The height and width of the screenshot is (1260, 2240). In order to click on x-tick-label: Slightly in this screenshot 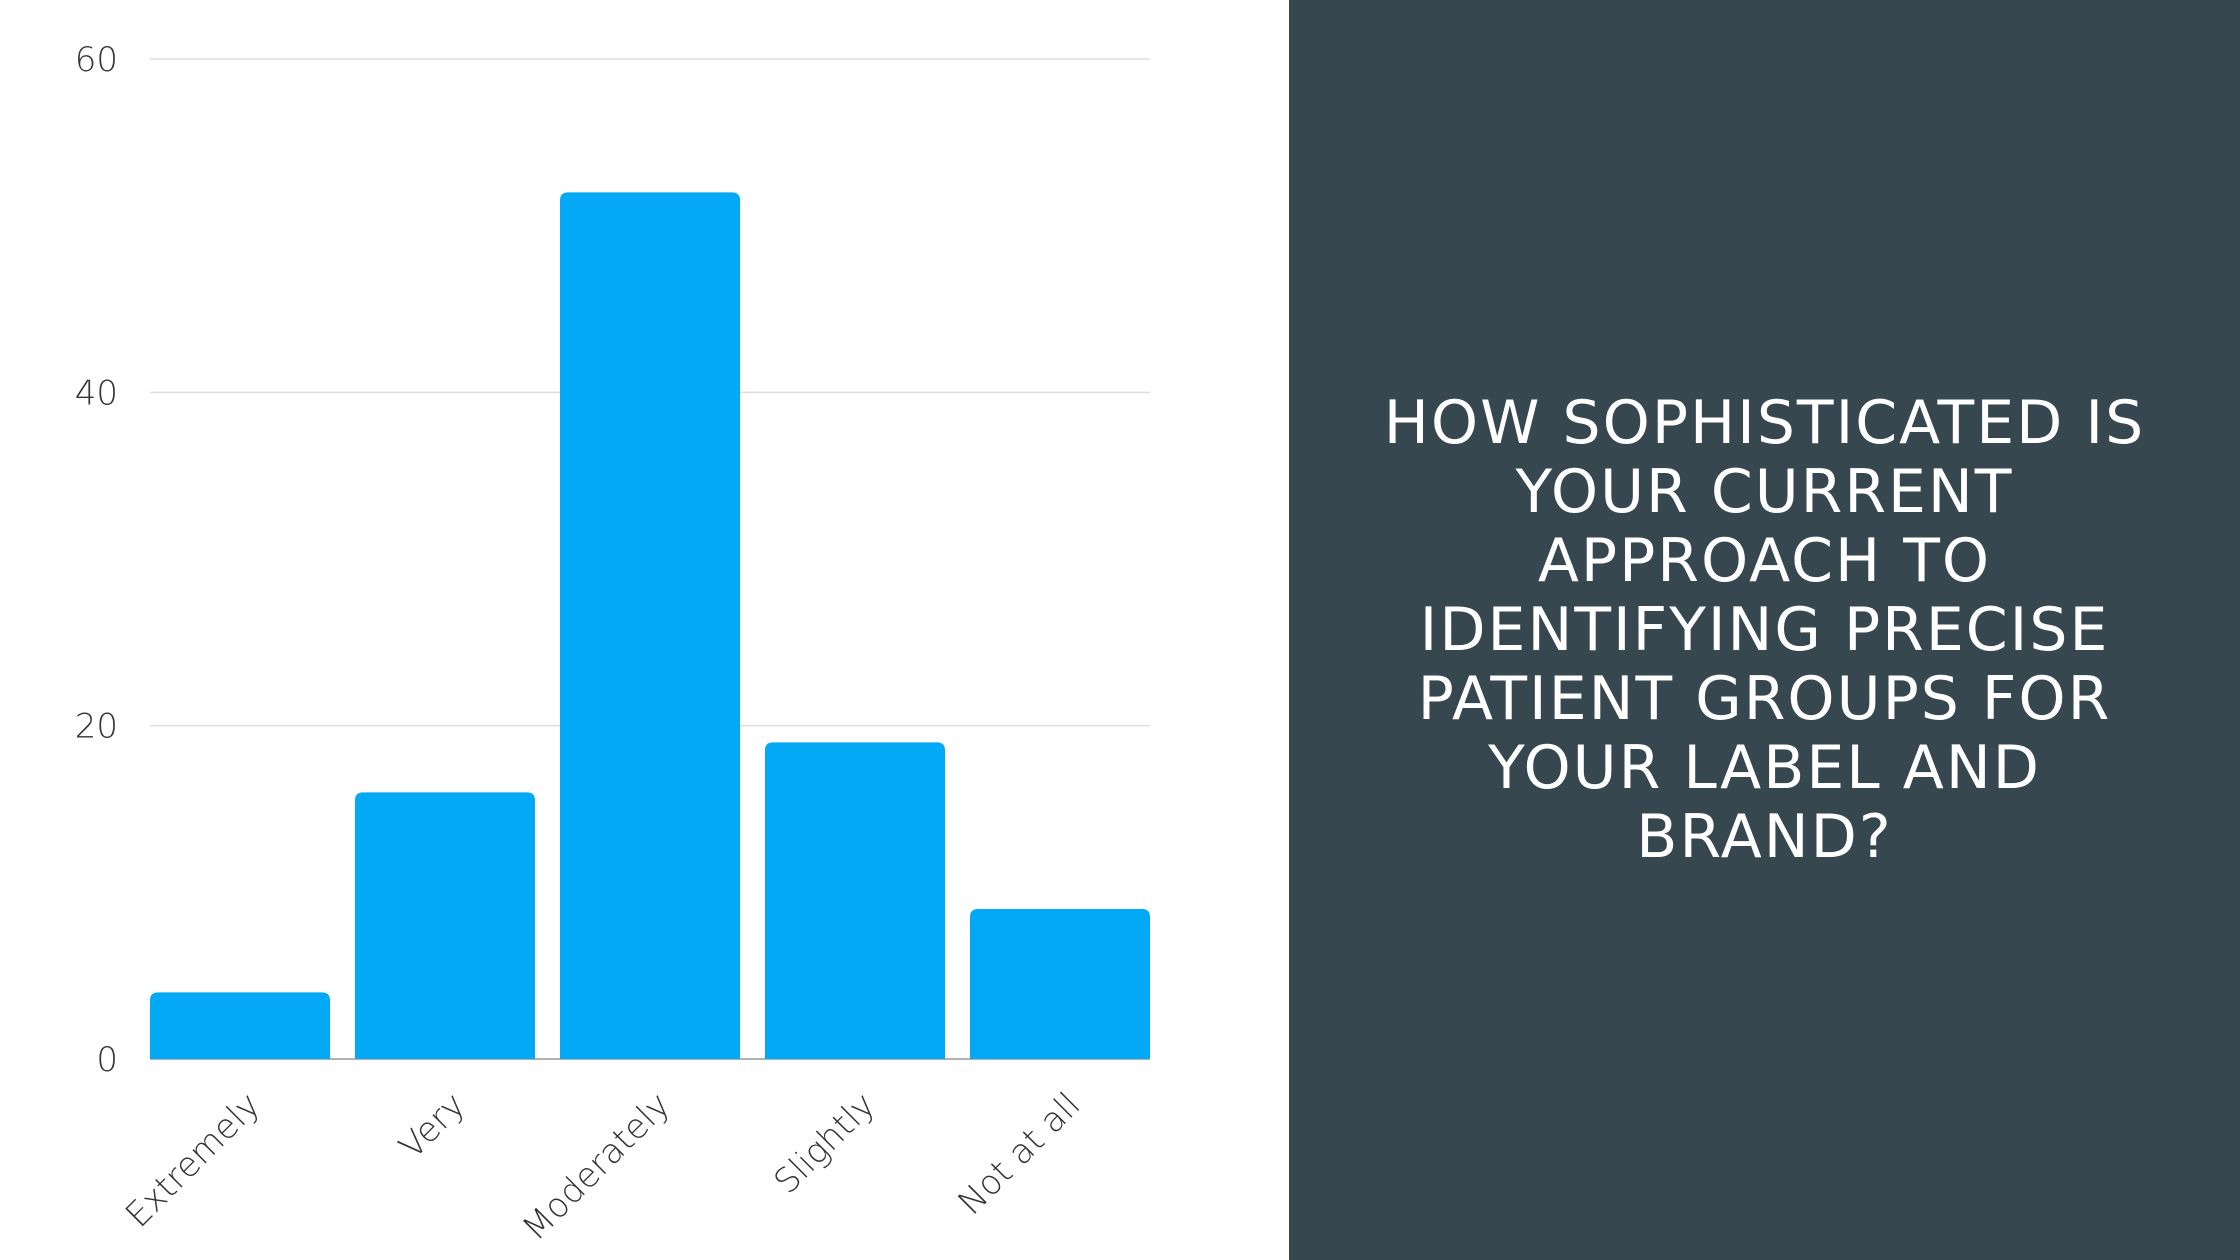, I will do `click(824, 1143)`.